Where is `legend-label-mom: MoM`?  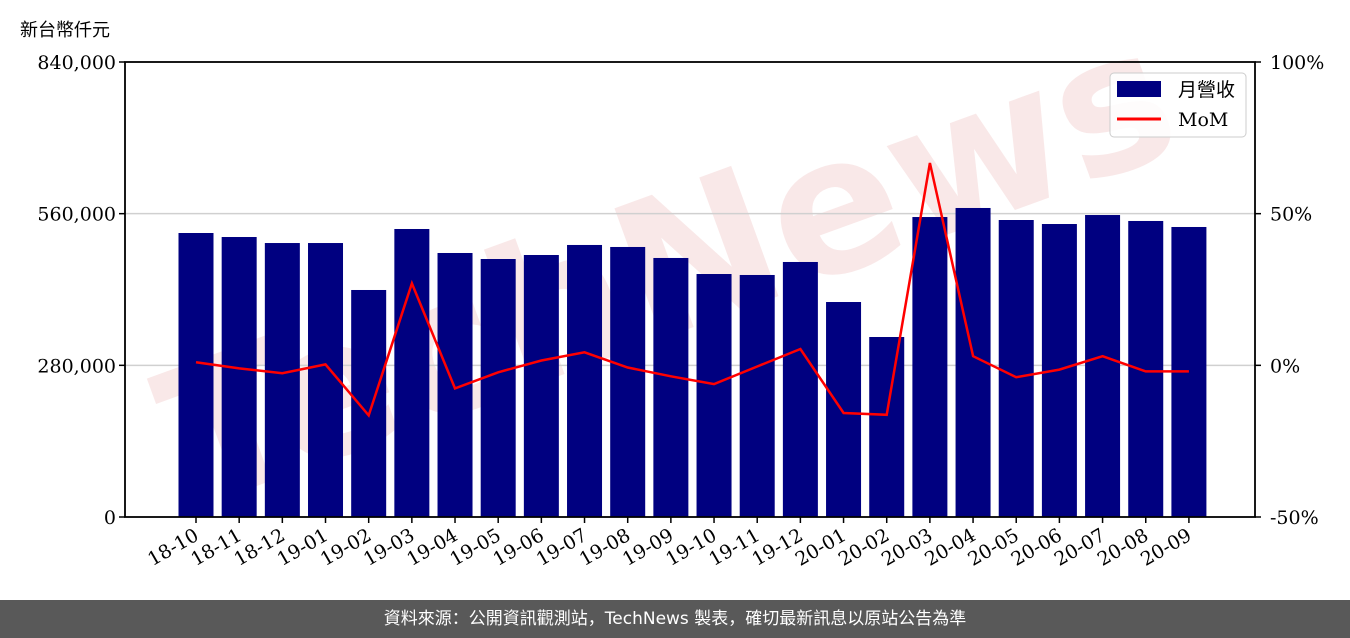
legend-label-mom: MoM is located at coordinates (1203, 120).